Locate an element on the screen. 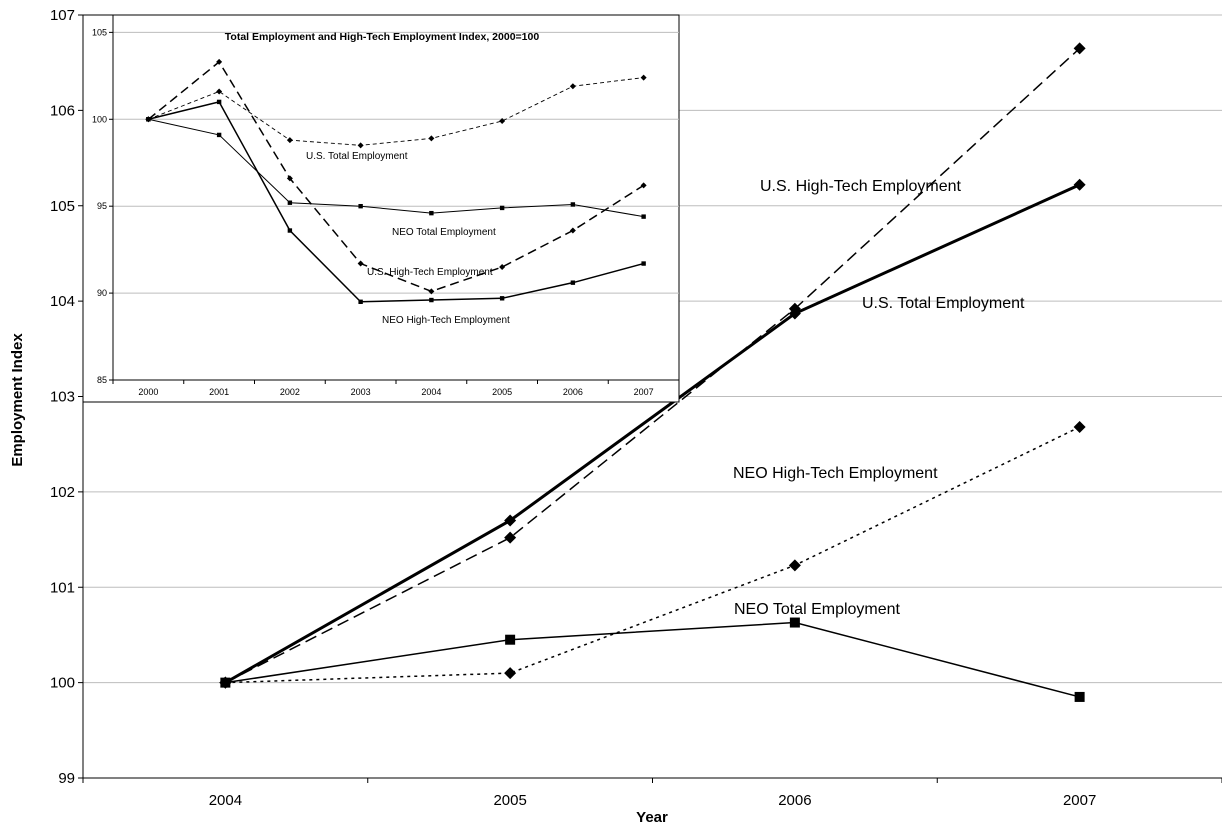 This screenshot has width=1222, height=827. main-y-tick-label-102: 102 is located at coordinates (62, 492).